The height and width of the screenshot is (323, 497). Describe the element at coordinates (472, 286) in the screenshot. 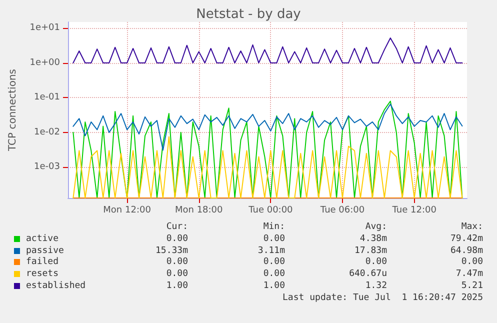

I see `text: 5.21` at that location.